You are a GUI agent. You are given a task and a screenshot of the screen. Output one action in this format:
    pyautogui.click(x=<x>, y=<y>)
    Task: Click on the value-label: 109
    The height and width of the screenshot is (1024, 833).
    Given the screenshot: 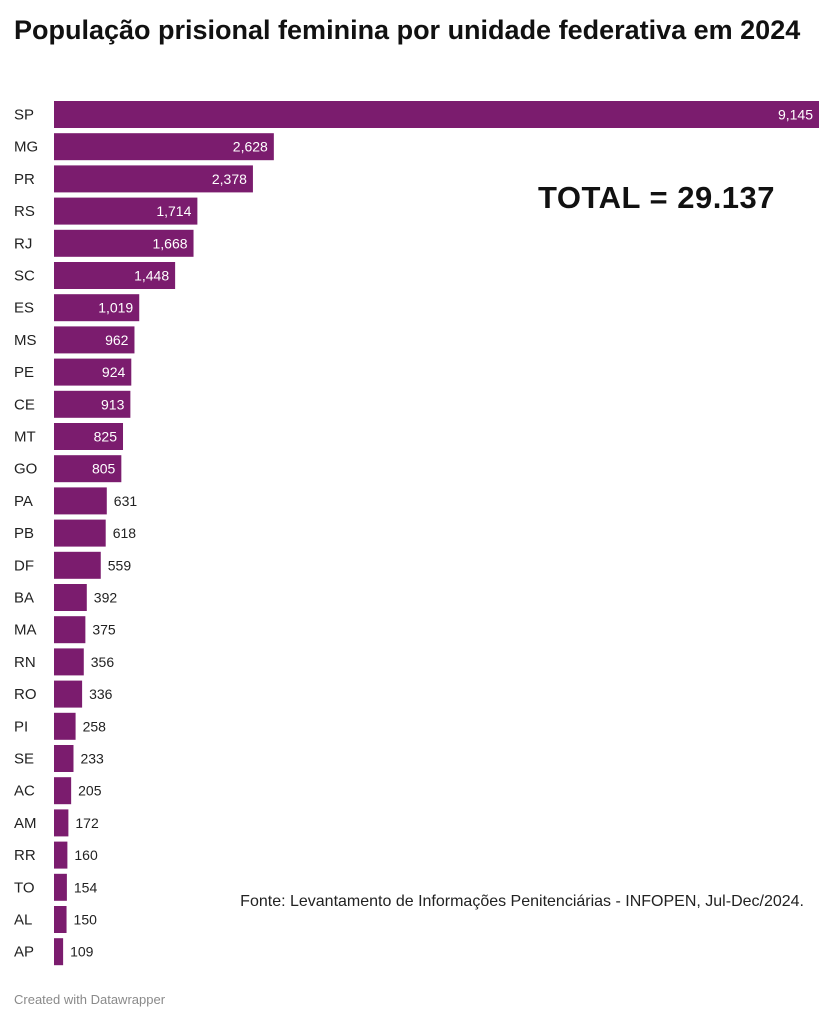 What is the action you would take?
    pyautogui.click(x=82, y=952)
    